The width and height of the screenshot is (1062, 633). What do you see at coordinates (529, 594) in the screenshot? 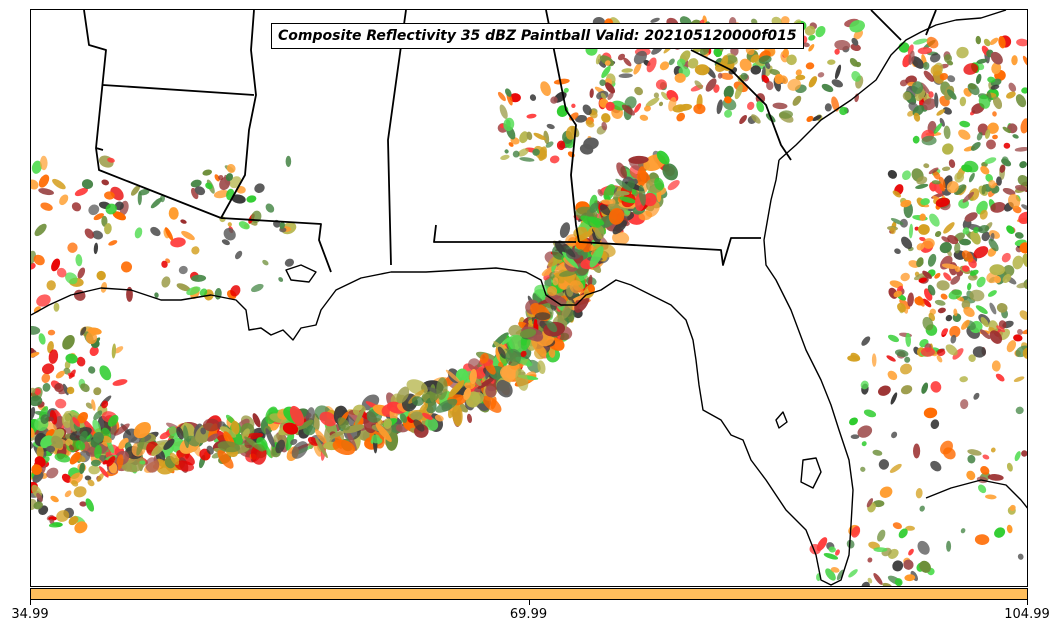
I see `colorbar` at bounding box center [529, 594].